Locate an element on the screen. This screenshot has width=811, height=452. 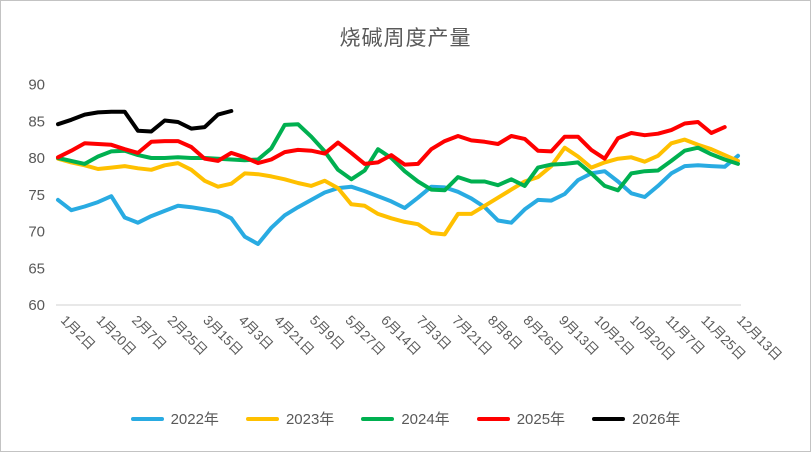
chart-legend: 2022年 2023年 2024年 2025年 2026年 is located at coordinates (405, 418).